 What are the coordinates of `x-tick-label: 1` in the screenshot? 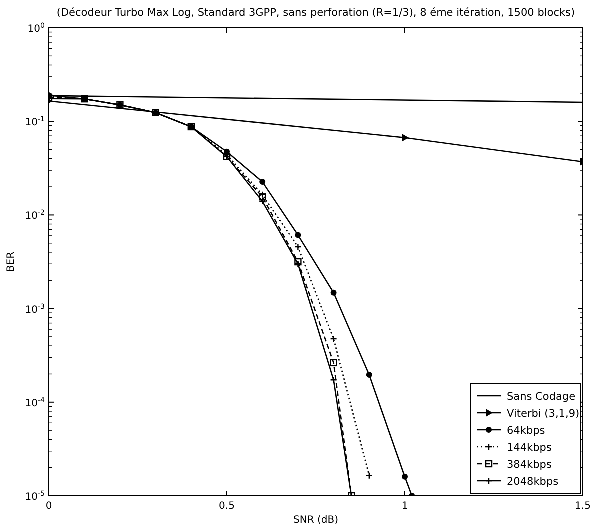 It's located at (405, 506).